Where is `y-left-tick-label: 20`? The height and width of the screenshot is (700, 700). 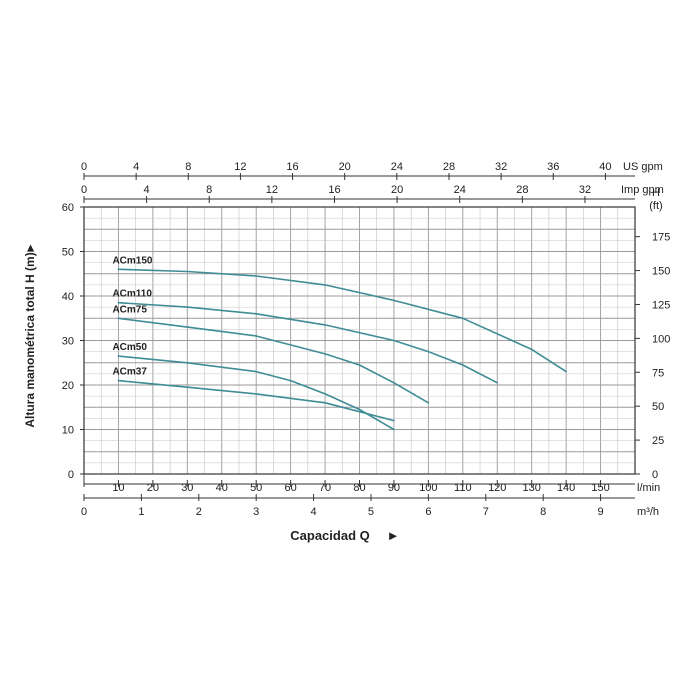 y-left-tick-label: 20 is located at coordinates (68, 386).